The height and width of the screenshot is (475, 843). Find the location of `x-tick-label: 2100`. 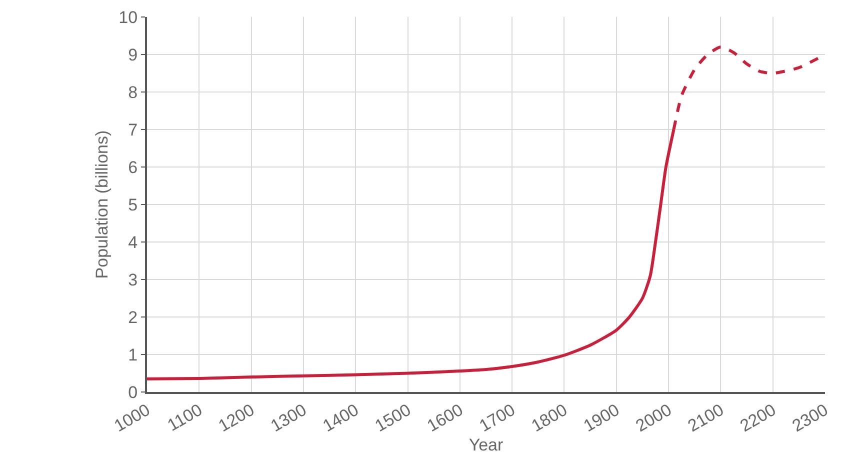

x-tick-label: 2100 is located at coordinates (705, 418).